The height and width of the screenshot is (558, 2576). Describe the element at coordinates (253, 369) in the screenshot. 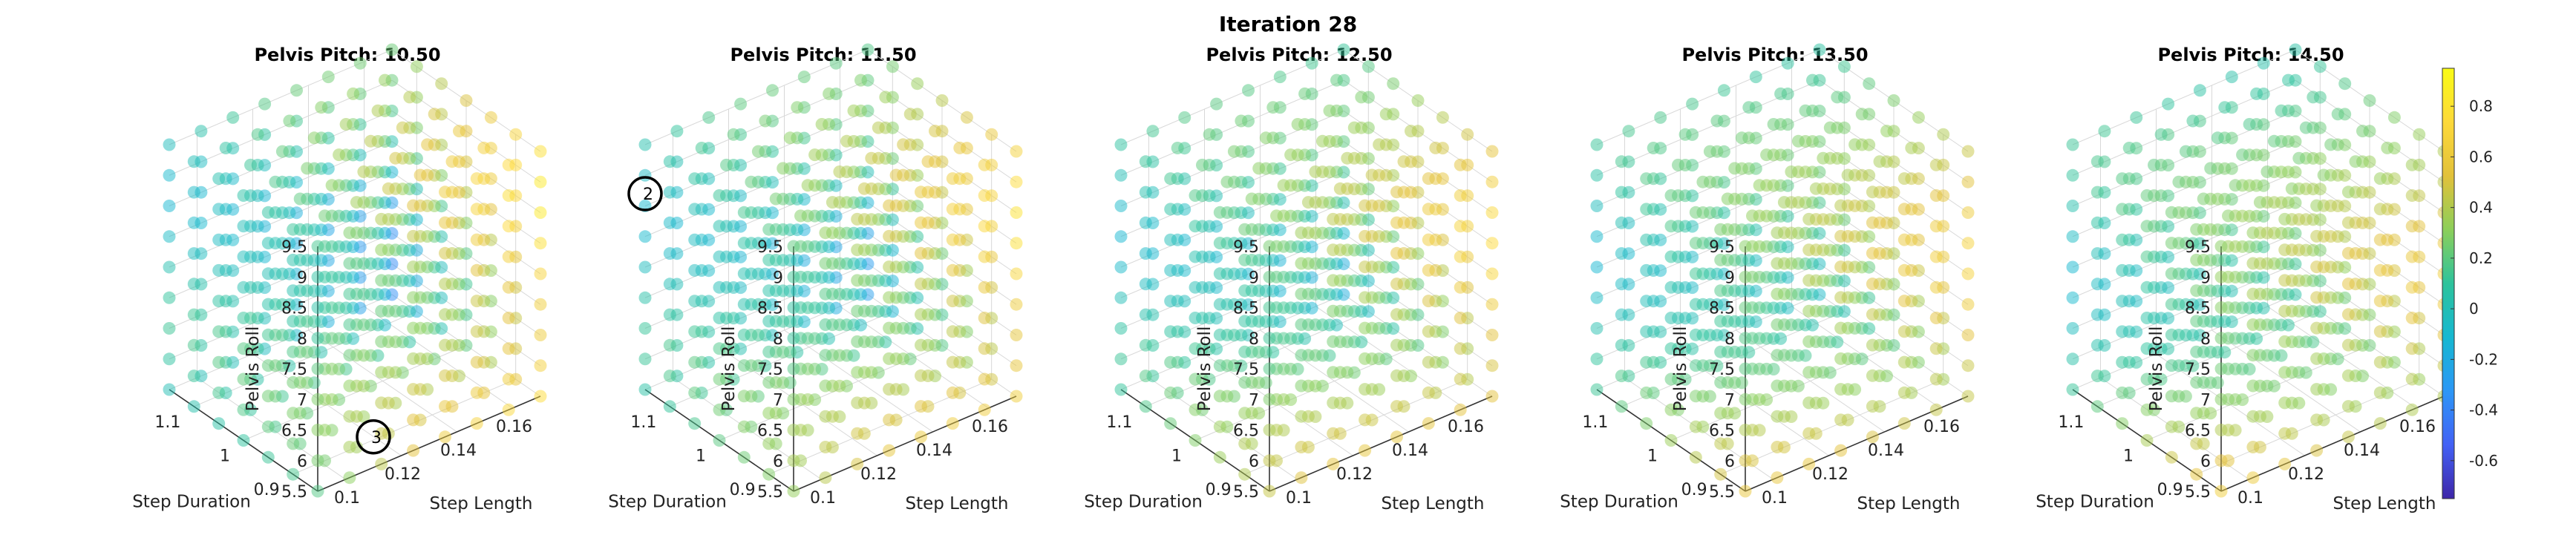

I see `z-axis-label: Pelvis Roll` at that location.